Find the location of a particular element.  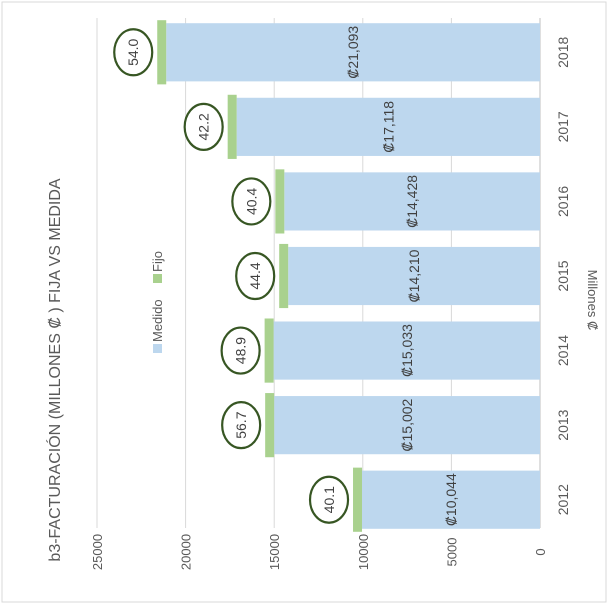

data-label-medido: ₡21,093 is located at coordinates (353, 52).